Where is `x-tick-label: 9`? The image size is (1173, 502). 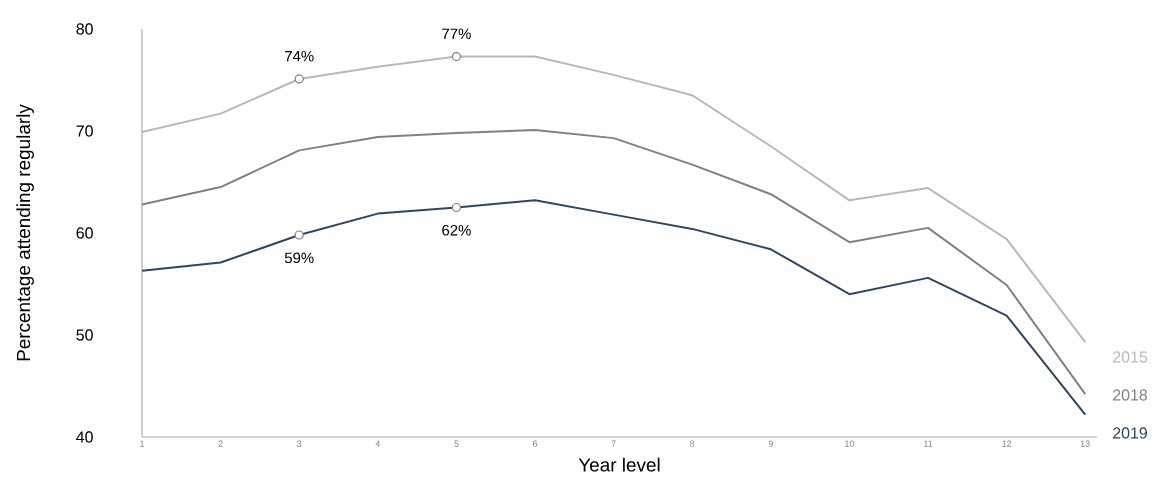
x-tick-label: 9 is located at coordinates (770, 443).